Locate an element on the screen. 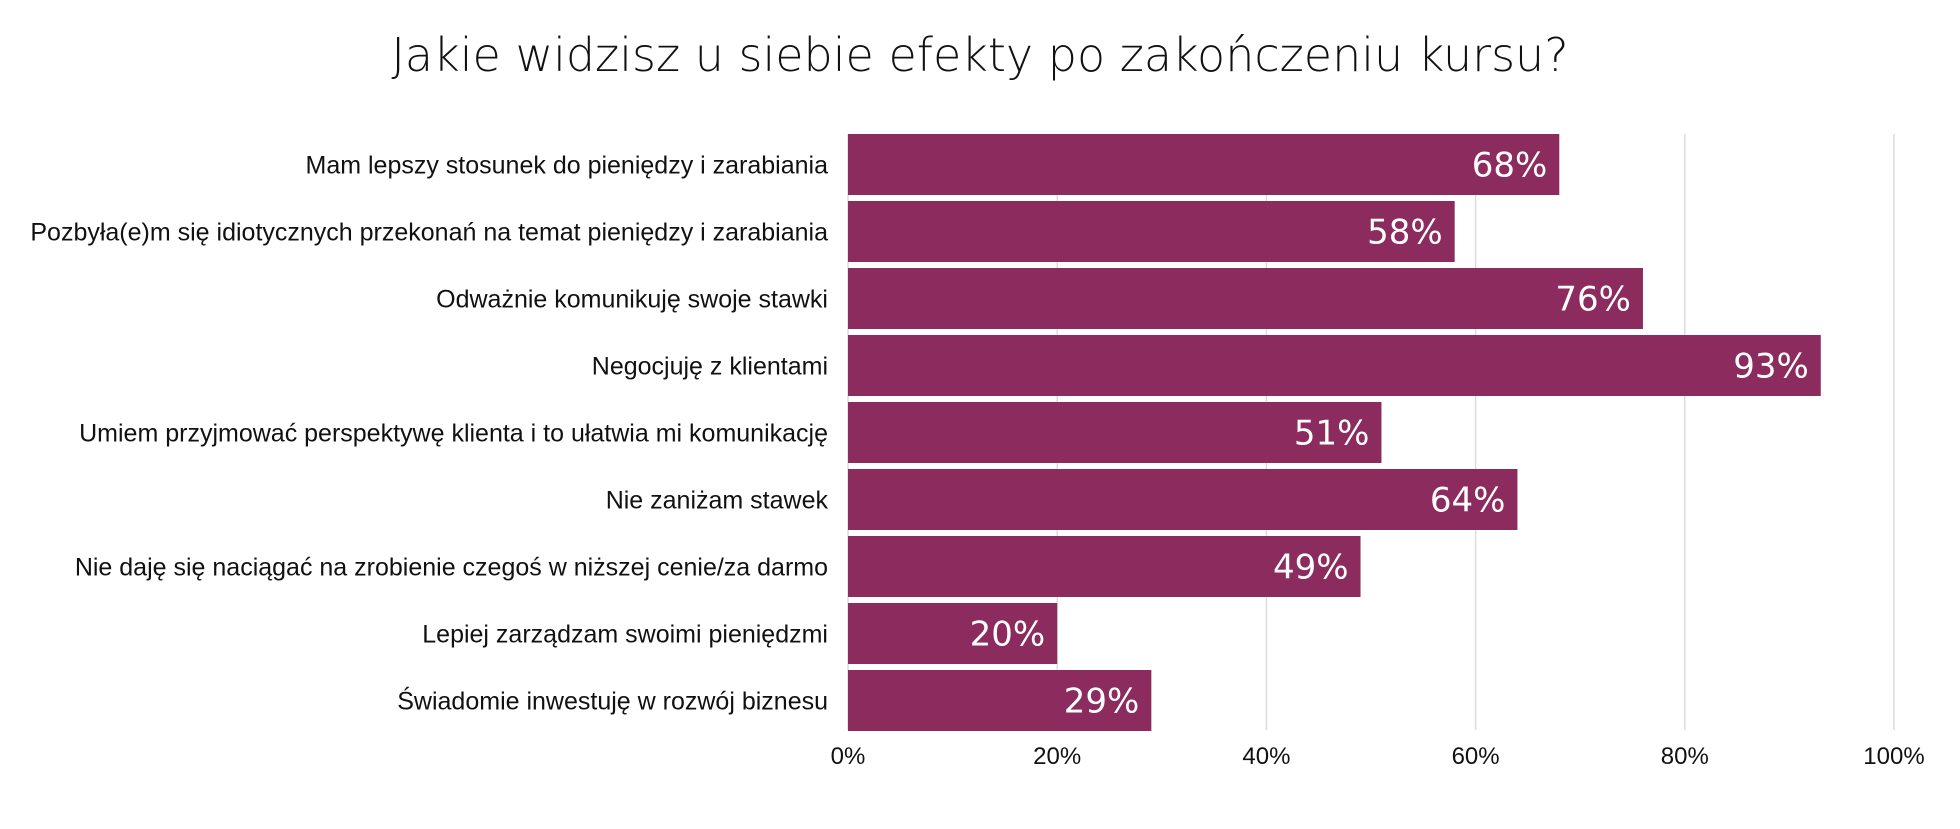 This screenshot has height=829, width=1960. data-label: 76% is located at coordinates (1593, 300).